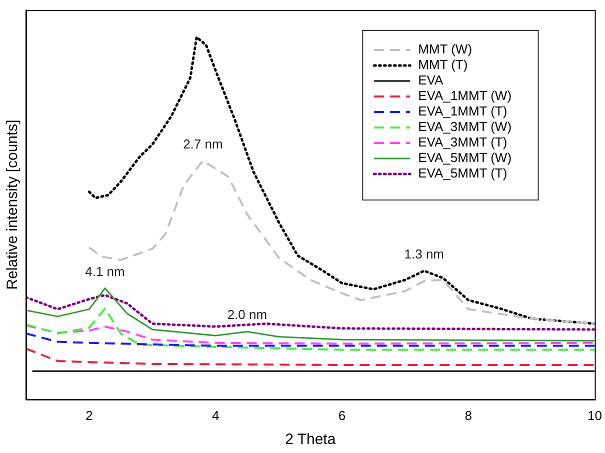  What do you see at coordinates (595, 415) in the screenshot?
I see `x-tick-label: 10` at bounding box center [595, 415].